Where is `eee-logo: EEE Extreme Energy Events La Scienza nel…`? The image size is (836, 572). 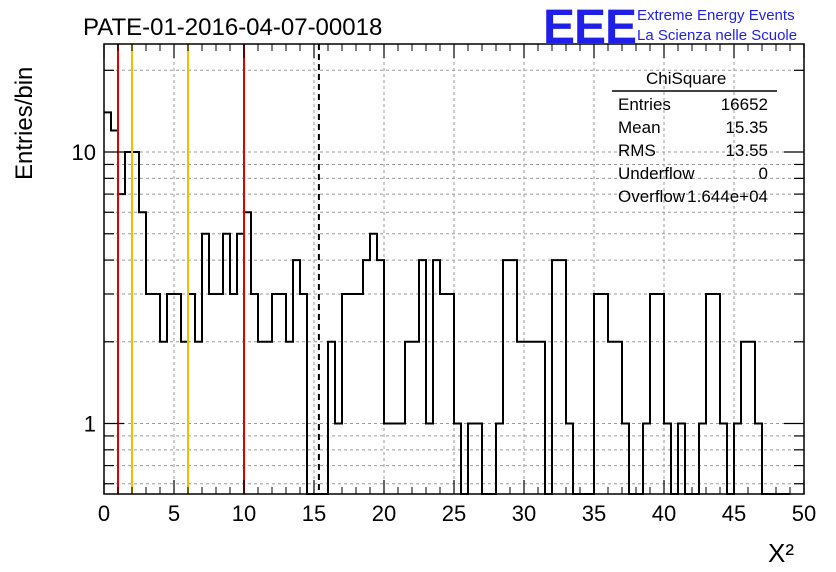
eee-logo: EEE Extreme Energy Events La Scienza nel… is located at coordinates (670, 27).